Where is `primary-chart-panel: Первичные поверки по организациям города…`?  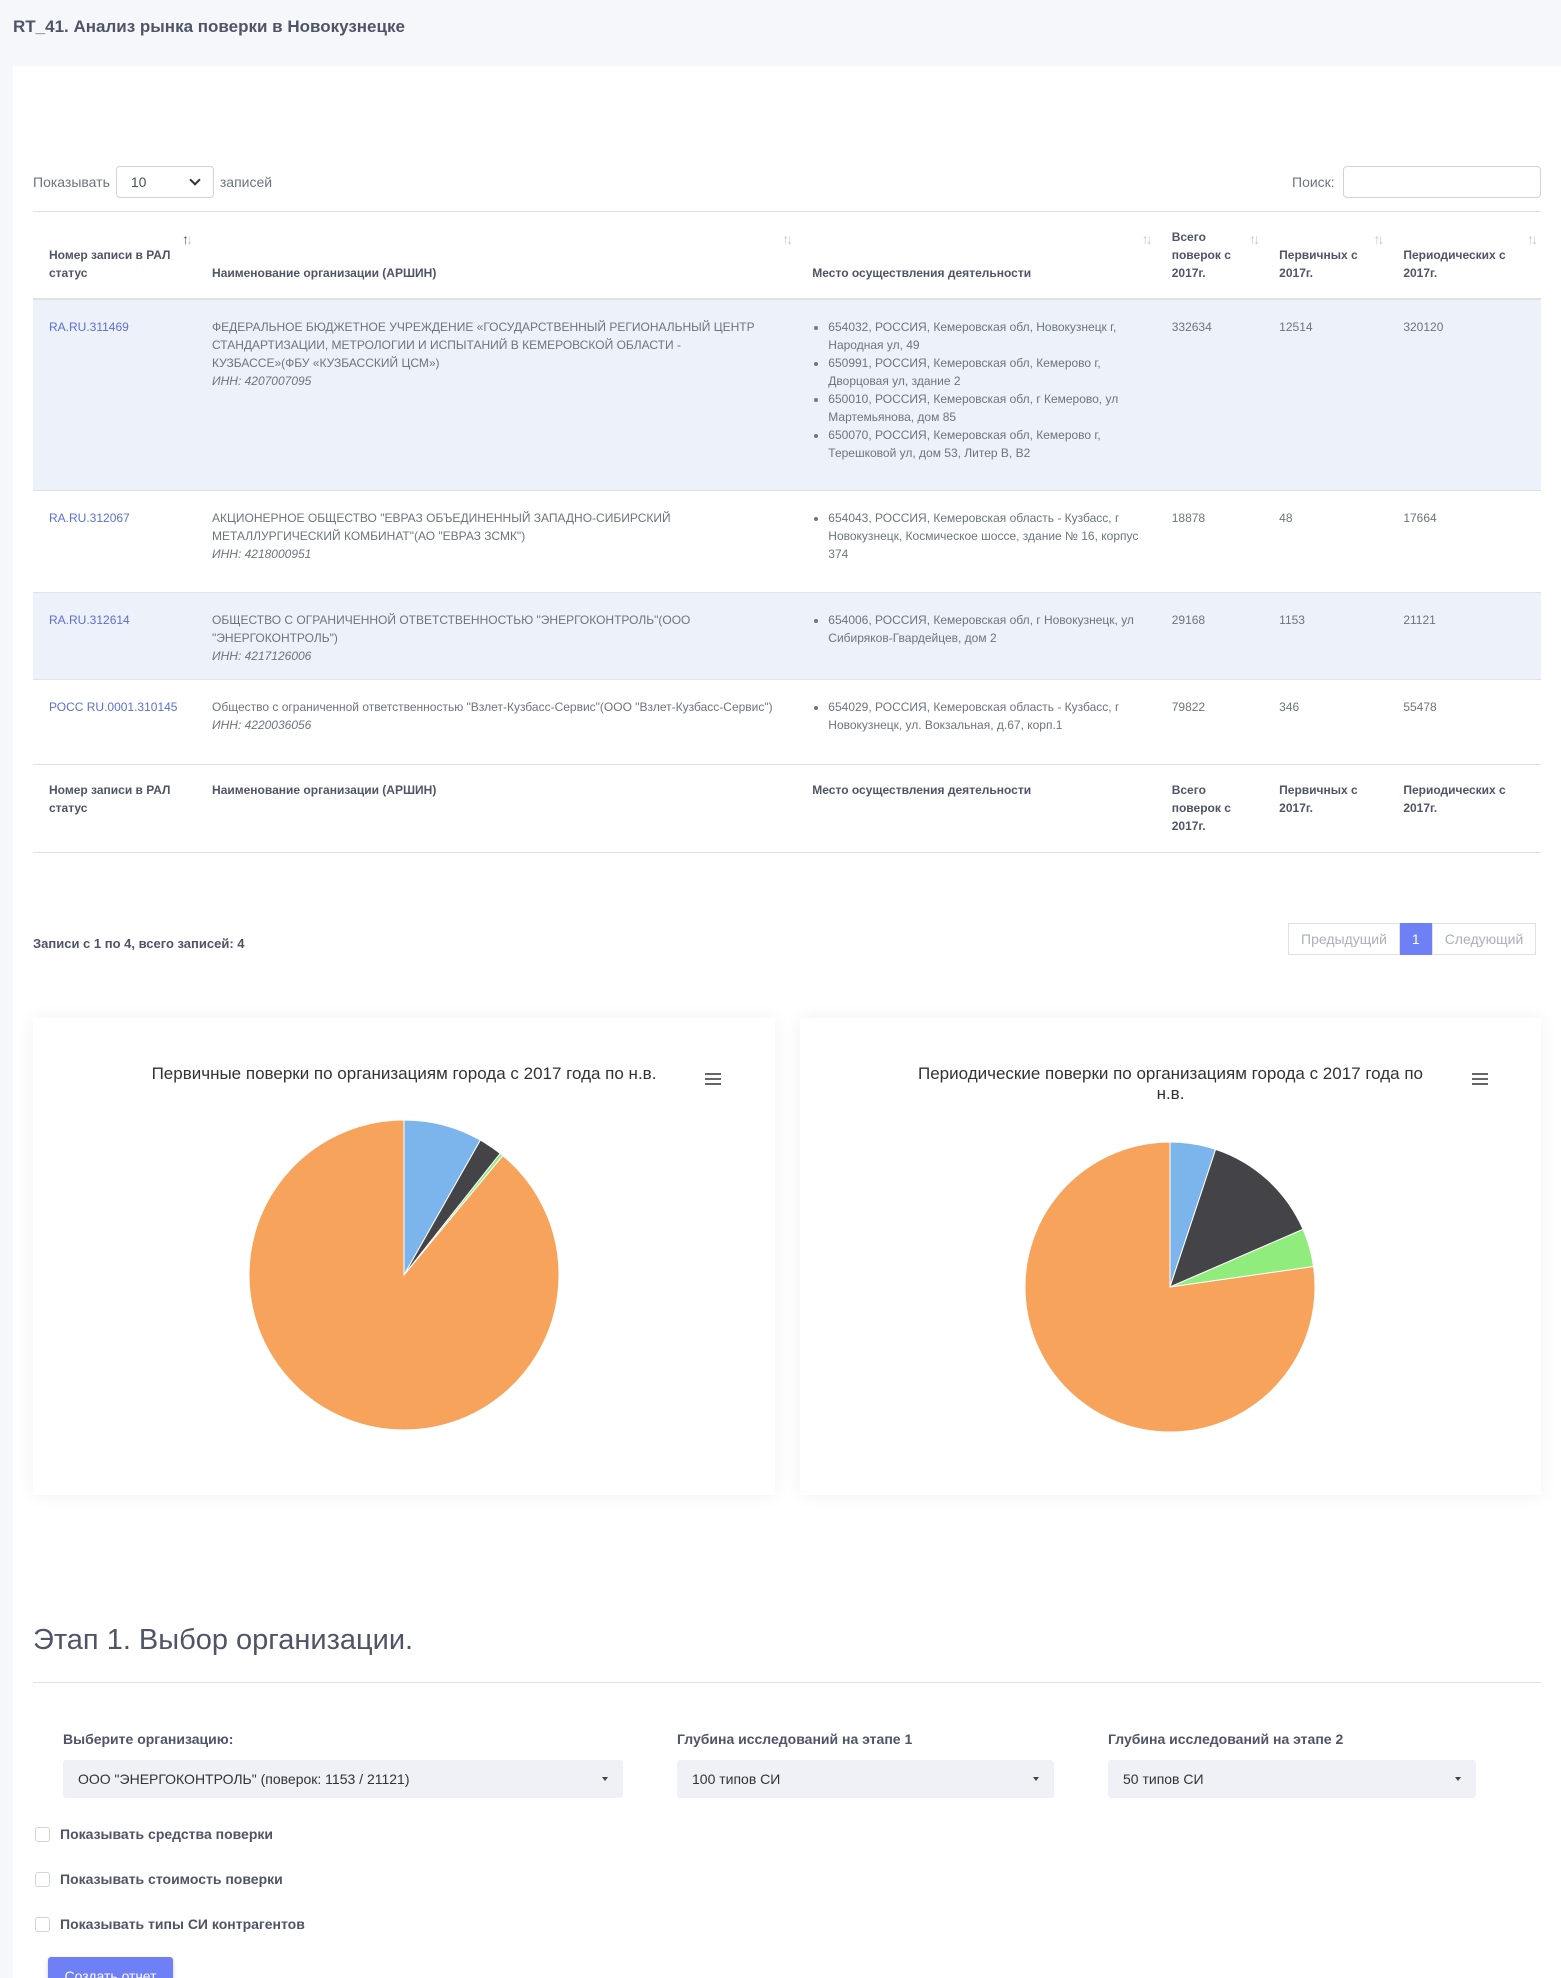 primary-chart-panel: Первичные поверки по организациям города… is located at coordinates (404, 1256).